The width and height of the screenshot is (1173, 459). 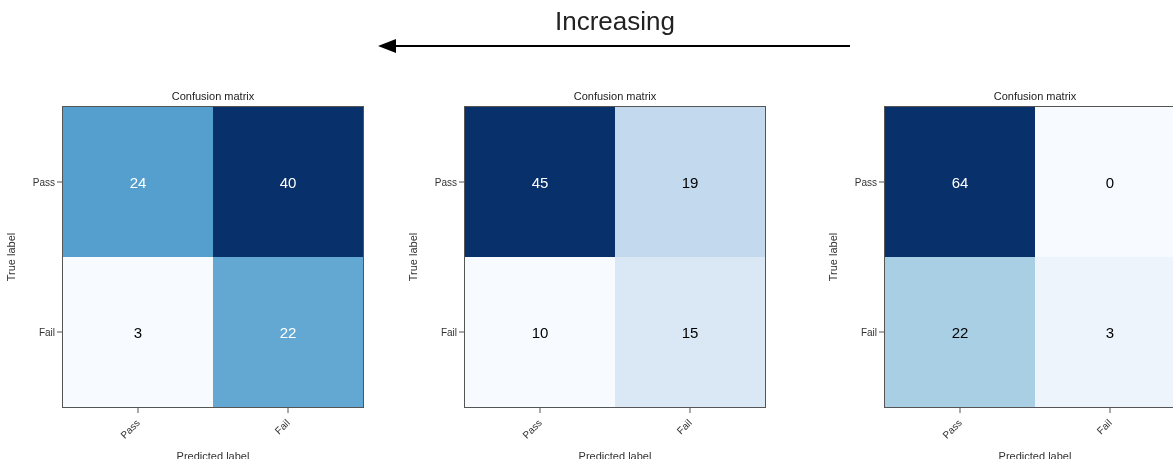 What do you see at coordinates (138, 182) in the screenshot?
I see `data-label: 24` at bounding box center [138, 182].